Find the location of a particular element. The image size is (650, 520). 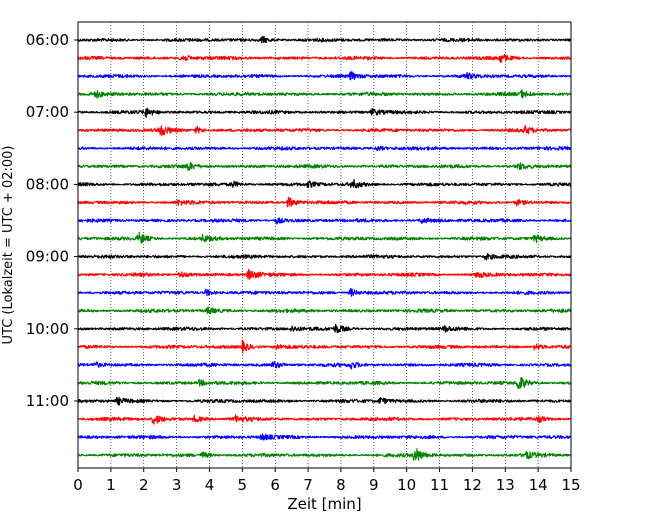

trace-08:00 is located at coordinates (324, 183).